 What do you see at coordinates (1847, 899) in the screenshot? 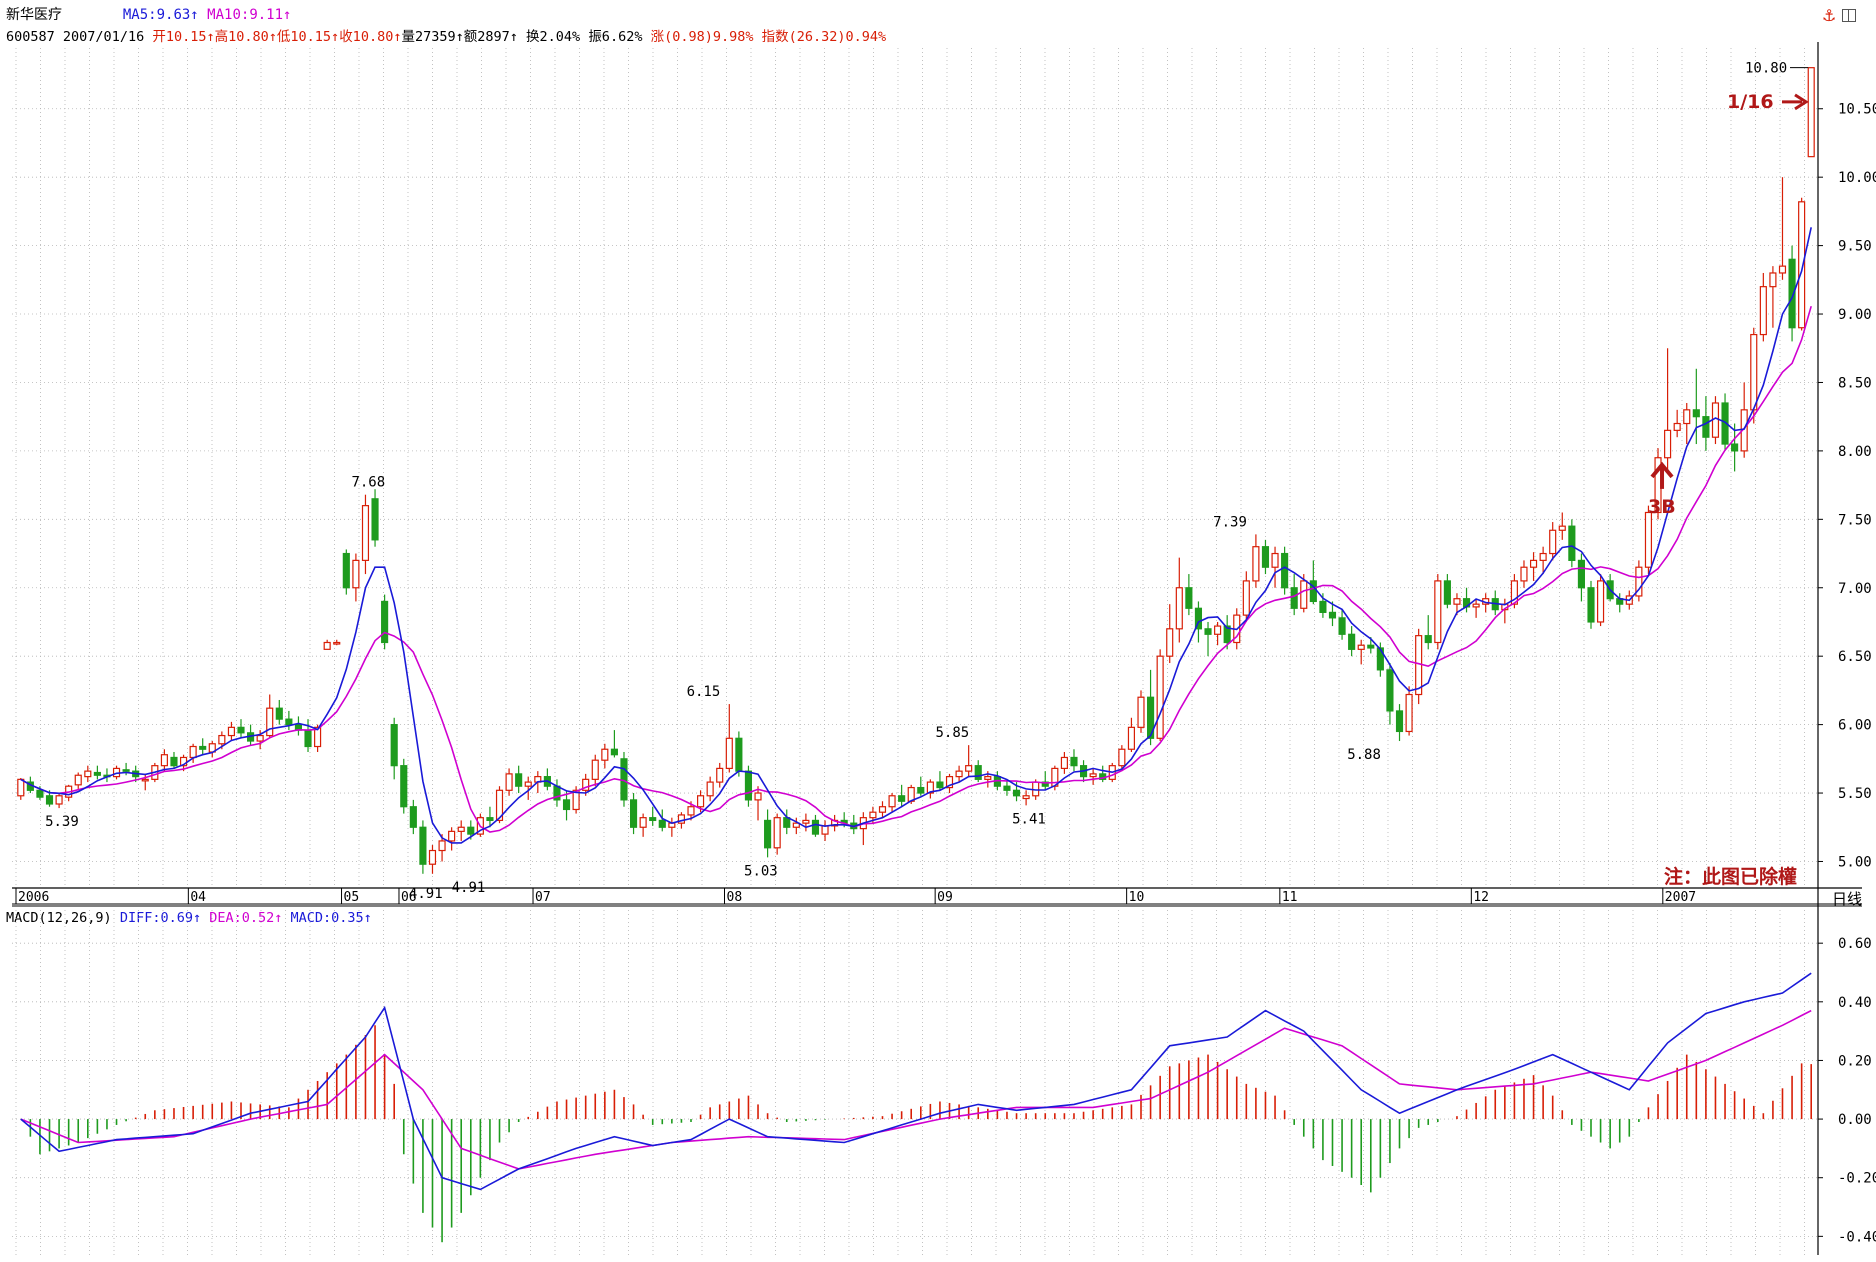
I see `period-label: 日线` at bounding box center [1847, 899].